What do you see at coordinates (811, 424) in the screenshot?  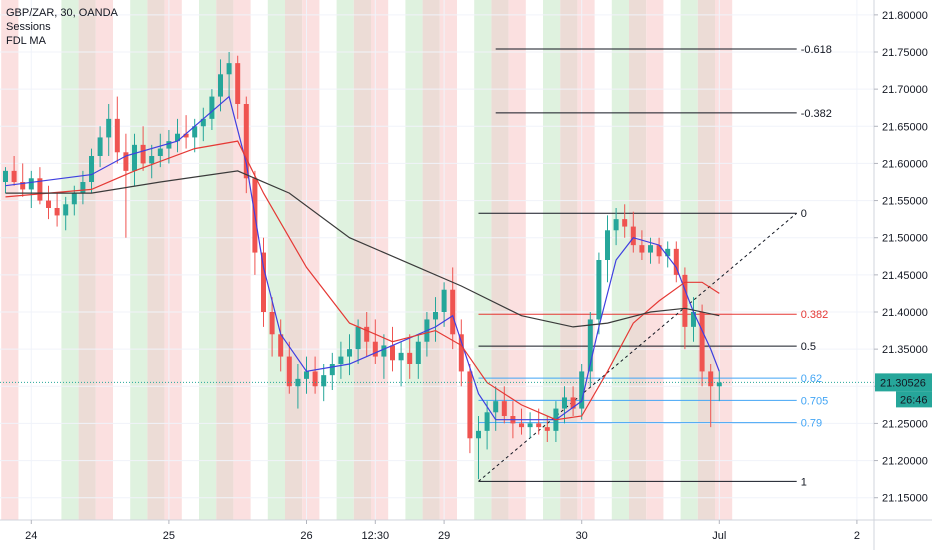 I see `fib-level-label: 0.79` at bounding box center [811, 424].